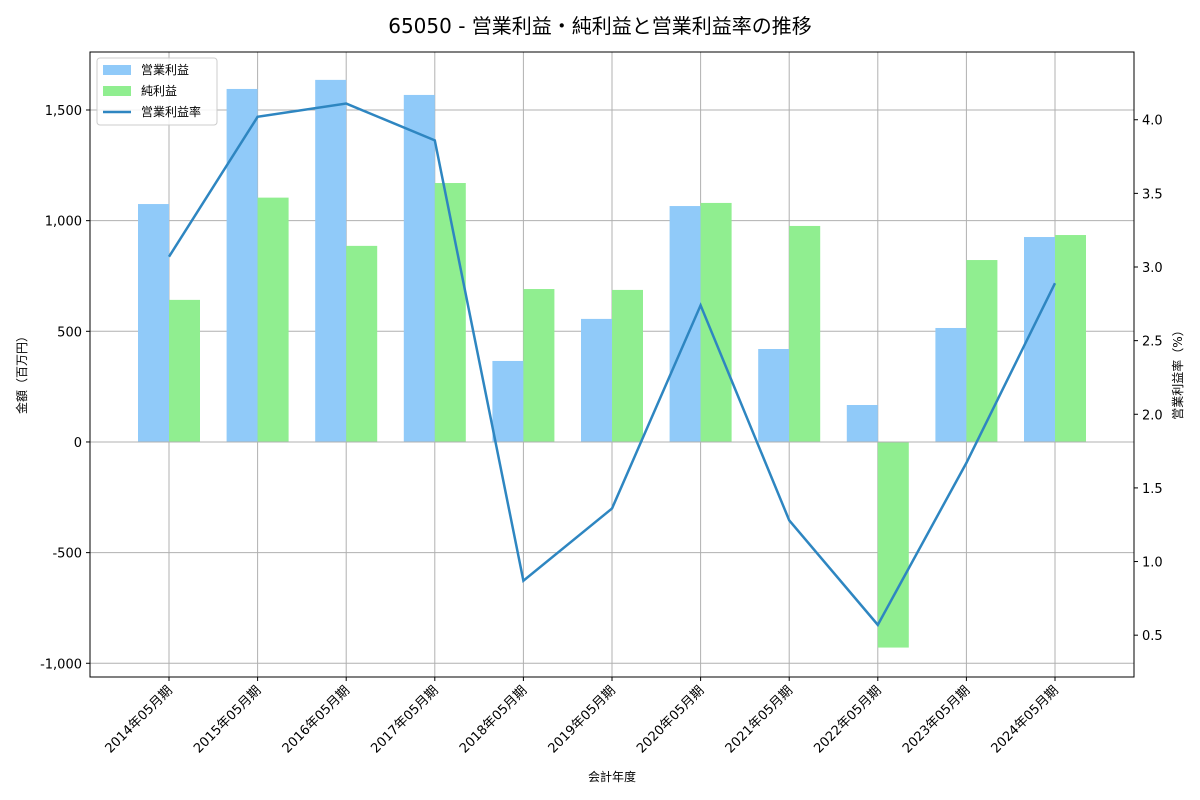 The height and width of the screenshot is (800, 1200). What do you see at coordinates (1152, 563) in the screenshot?
I see `y-right-tick-label: 1.0` at bounding box center [1152, 563].